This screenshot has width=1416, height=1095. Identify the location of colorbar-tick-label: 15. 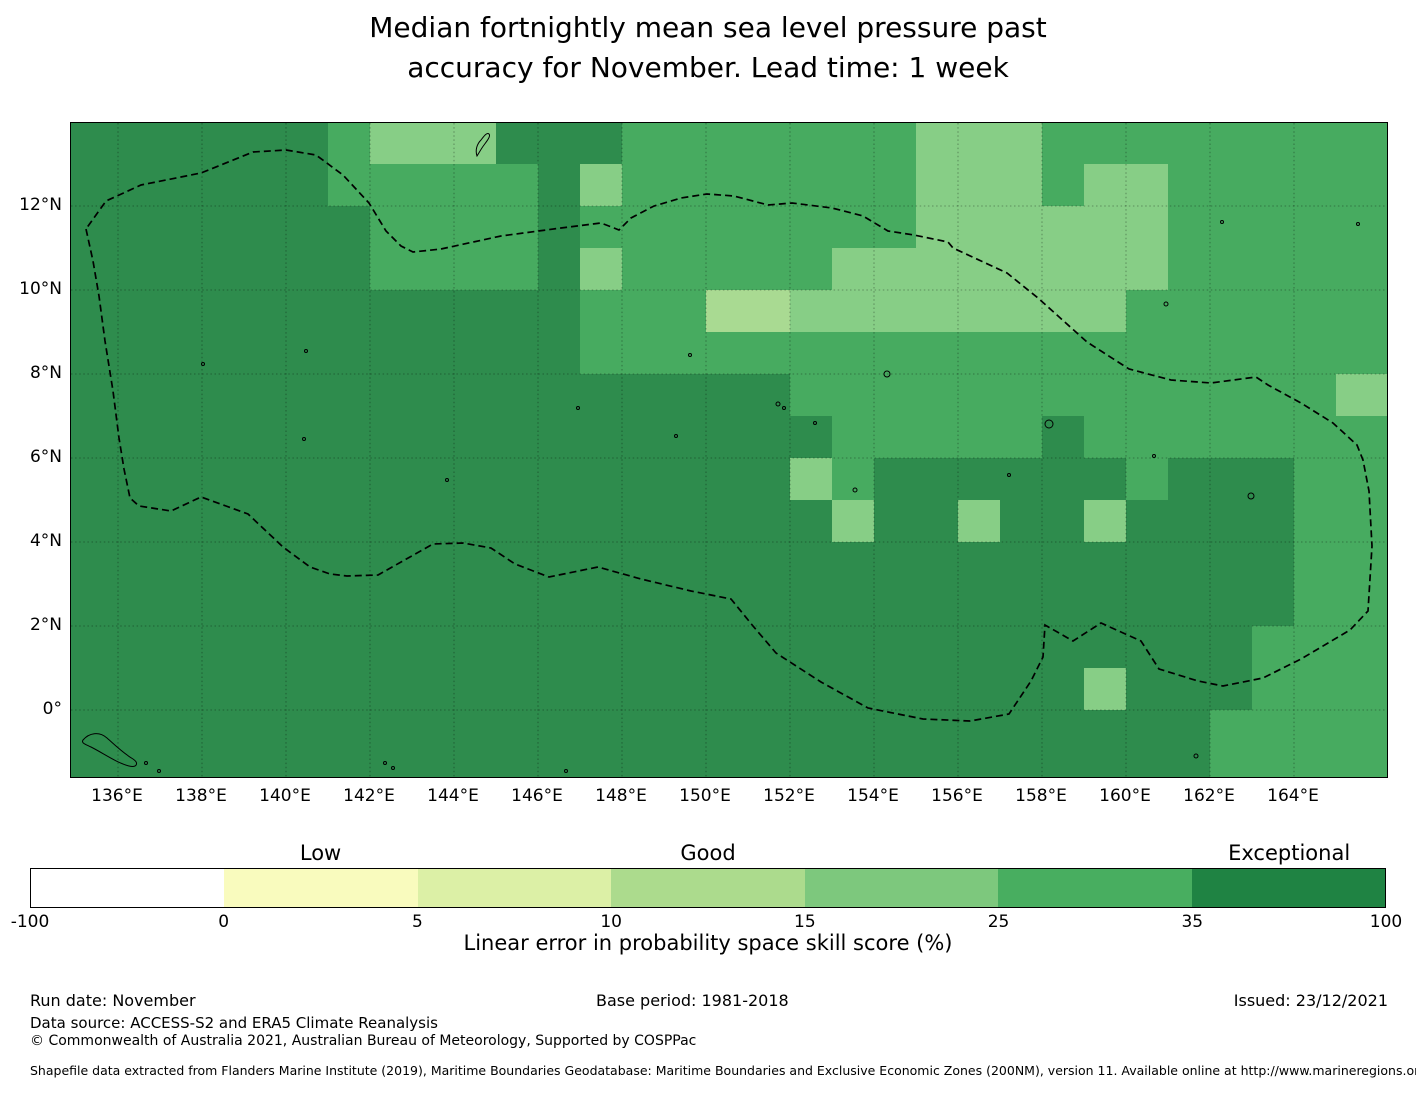
(805, 922).